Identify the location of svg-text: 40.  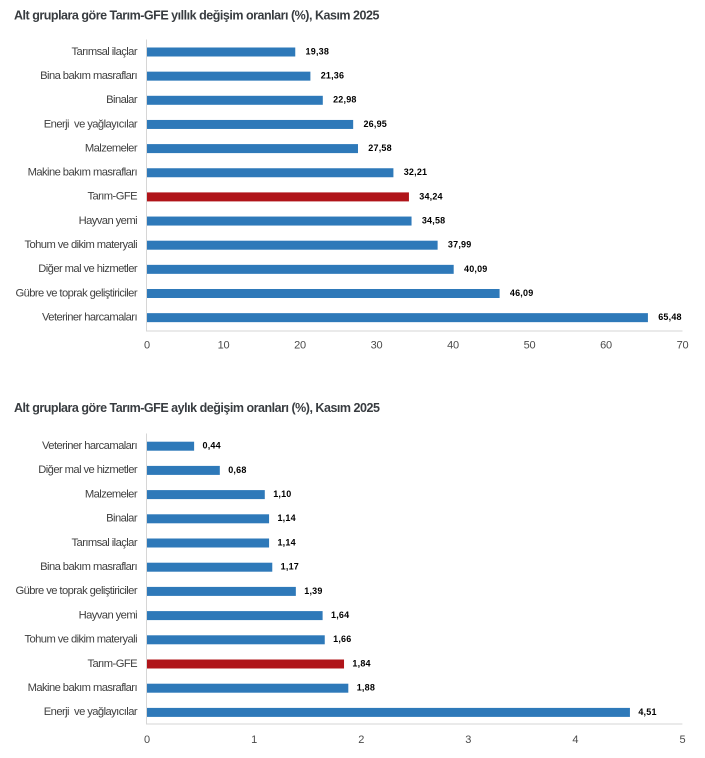
(453, 345).